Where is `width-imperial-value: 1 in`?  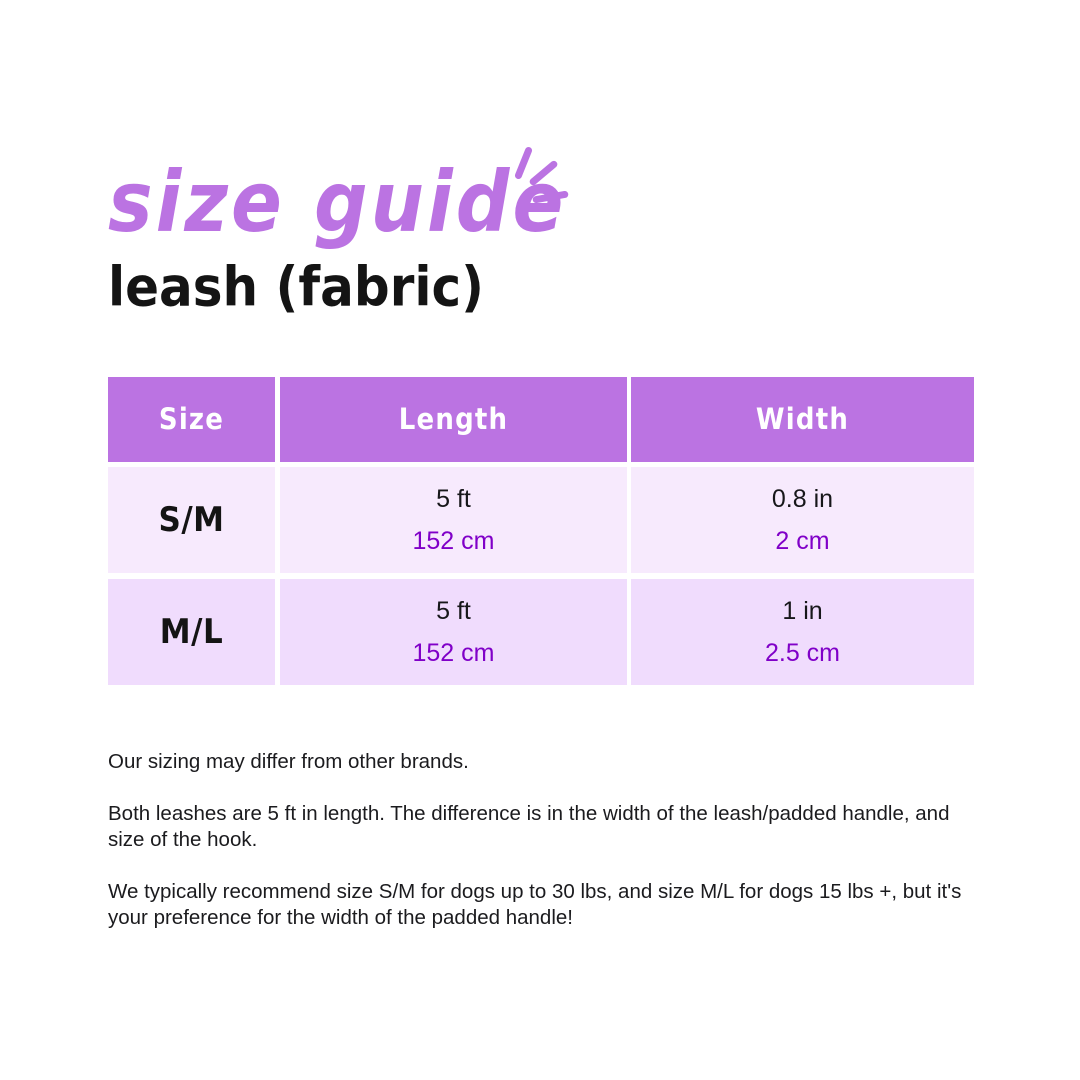
width-imperial-value: 1 in is located at coordinates (802, 610).